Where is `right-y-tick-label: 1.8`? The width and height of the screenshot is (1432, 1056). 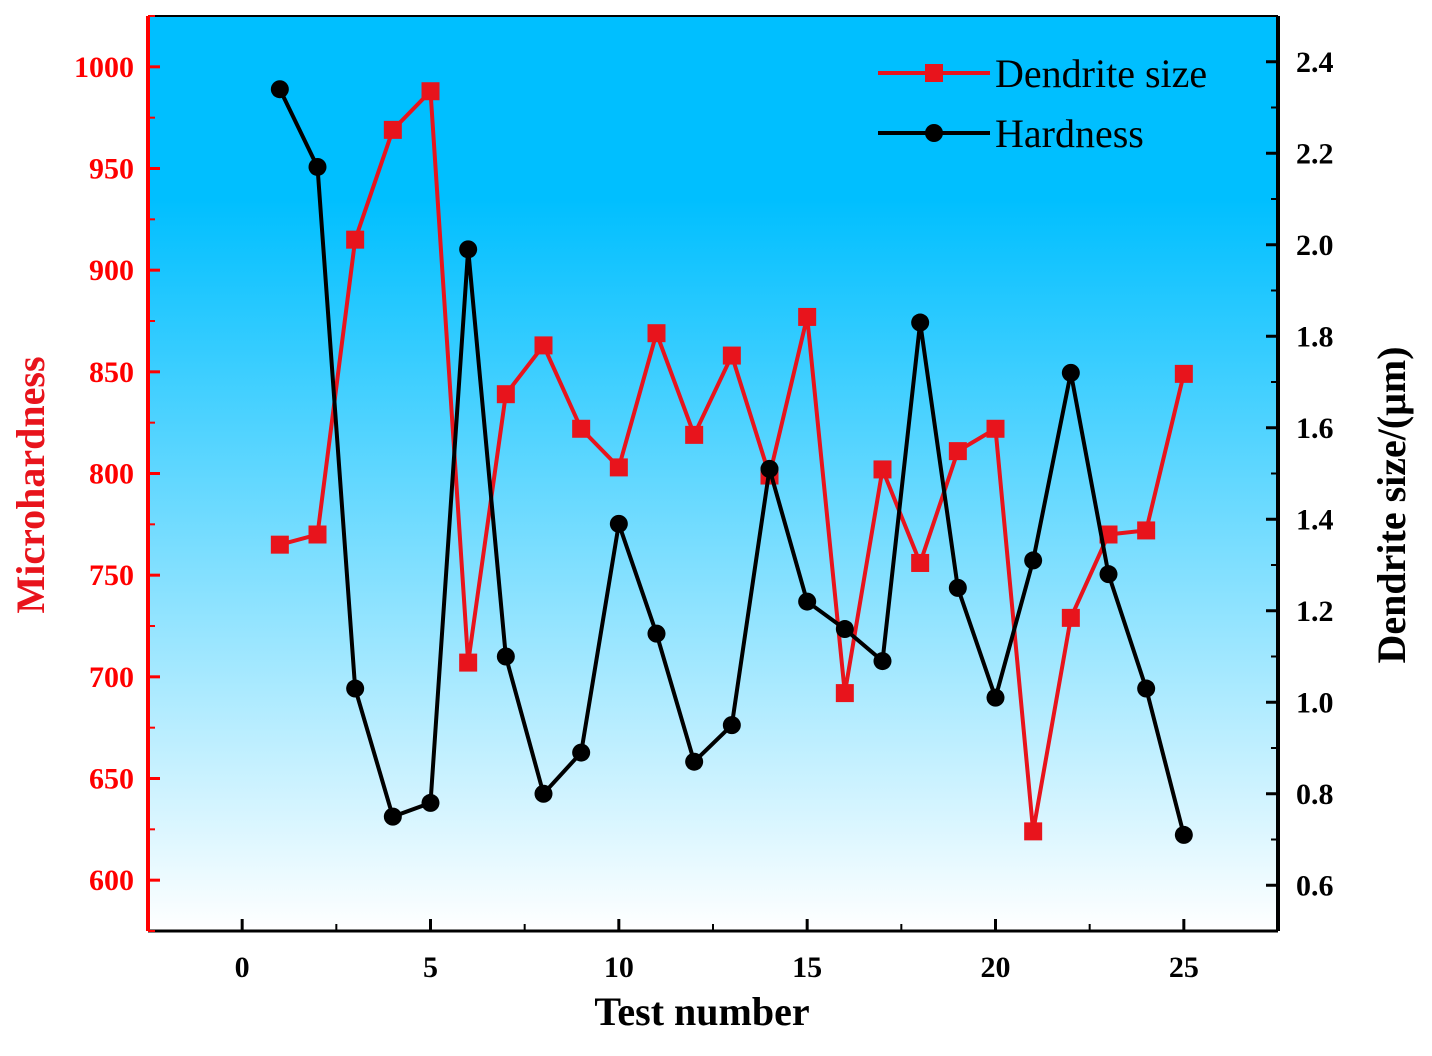
right-y-tick-label: 1.8 is located at coordinates (1315, 336).